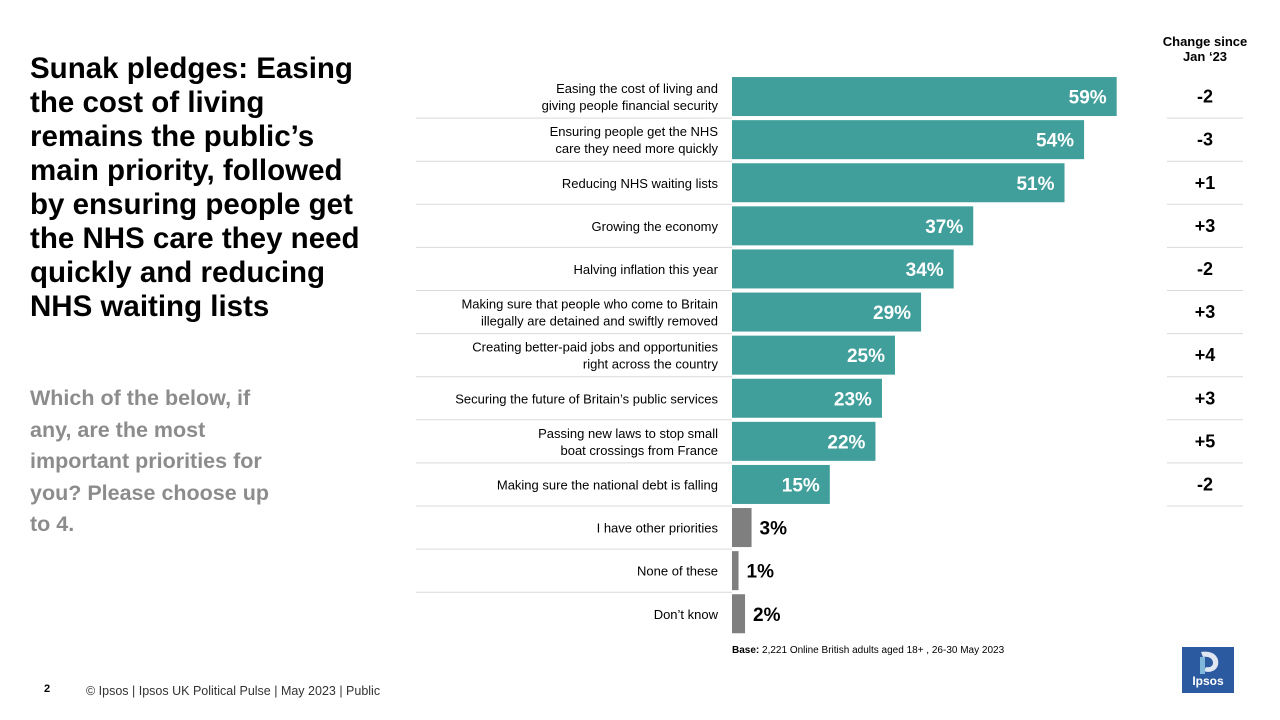 The height and width of the screenshot is (720, 1280). What do you see at coordinates (639, 450) in the screenshot?
I see `category-label-line: boat crossings from France` at bounding box center [639, 450].